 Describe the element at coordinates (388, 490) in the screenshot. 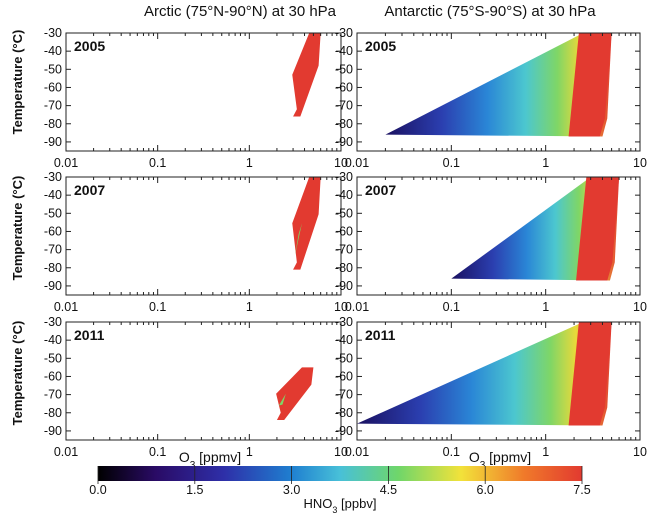

I see `colorbar-tick-label: 4.5` at that location.